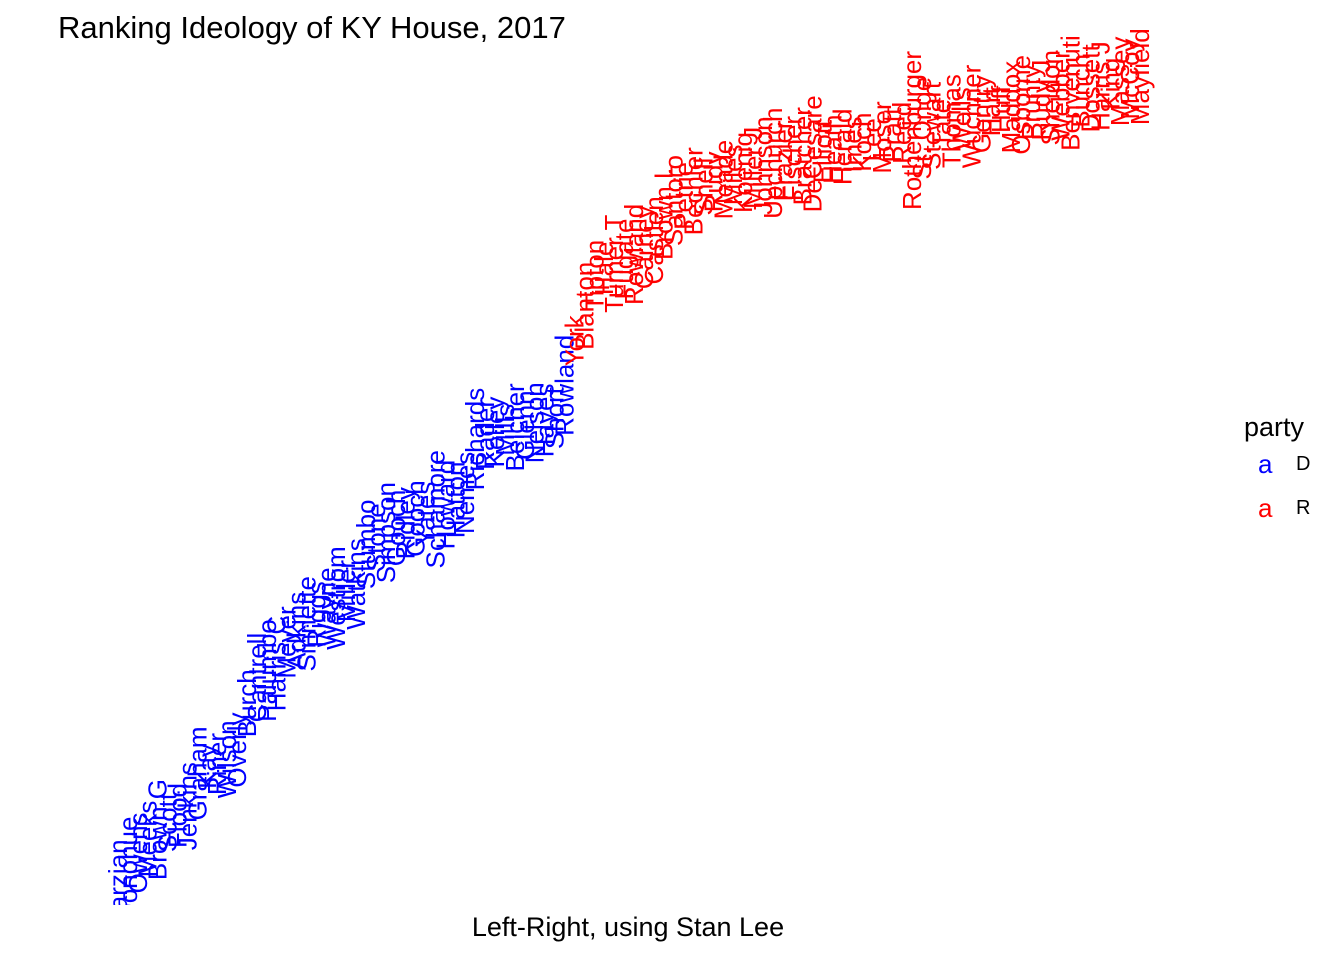 Image resolution: width=1344 pixels, height=960 pixels. What do you see at coordinates (1081, 91) in the screenshot?
I see `point-label-r-51: Bunch` at bounding box center [1081, 91].